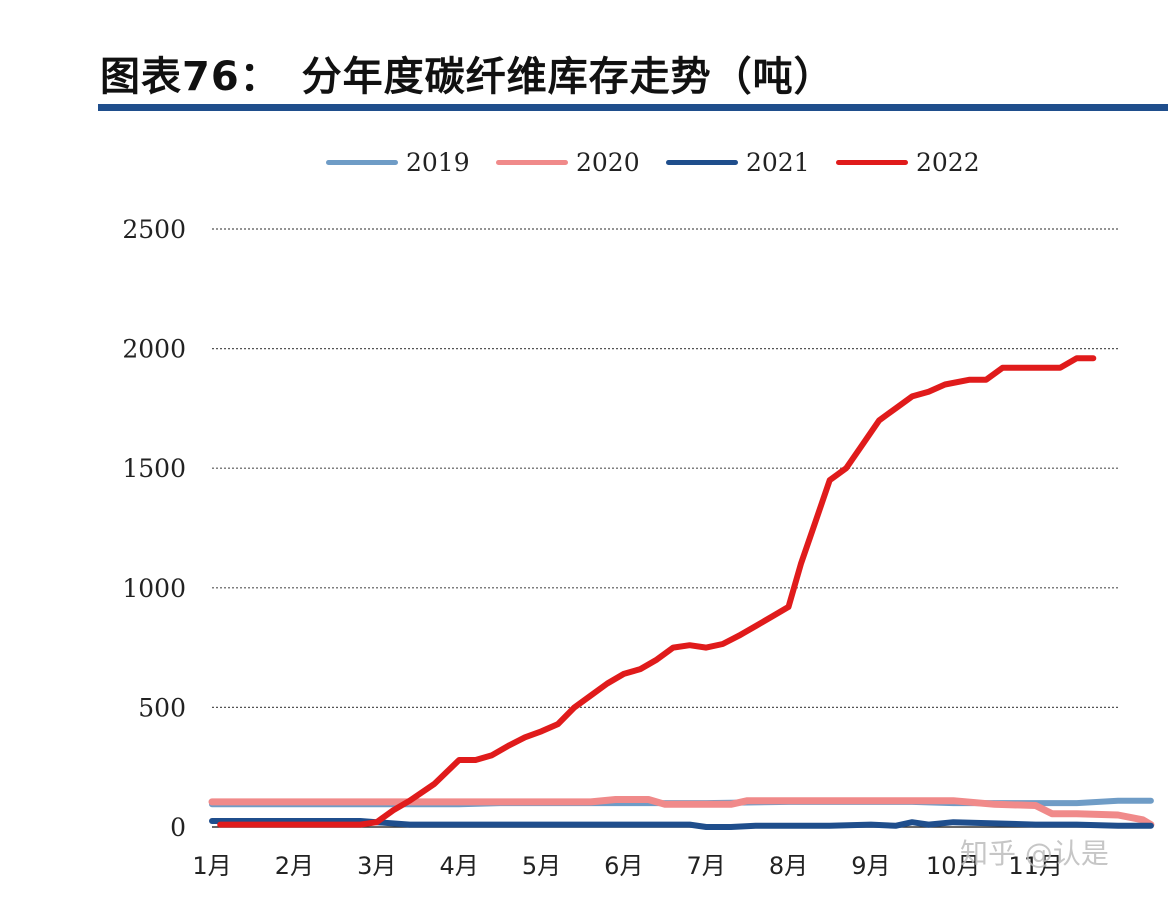  What do you see at coordinates (162, 707) in the screenshot?
I see `y-tick-label: 500` at bounding box center [162, 707].